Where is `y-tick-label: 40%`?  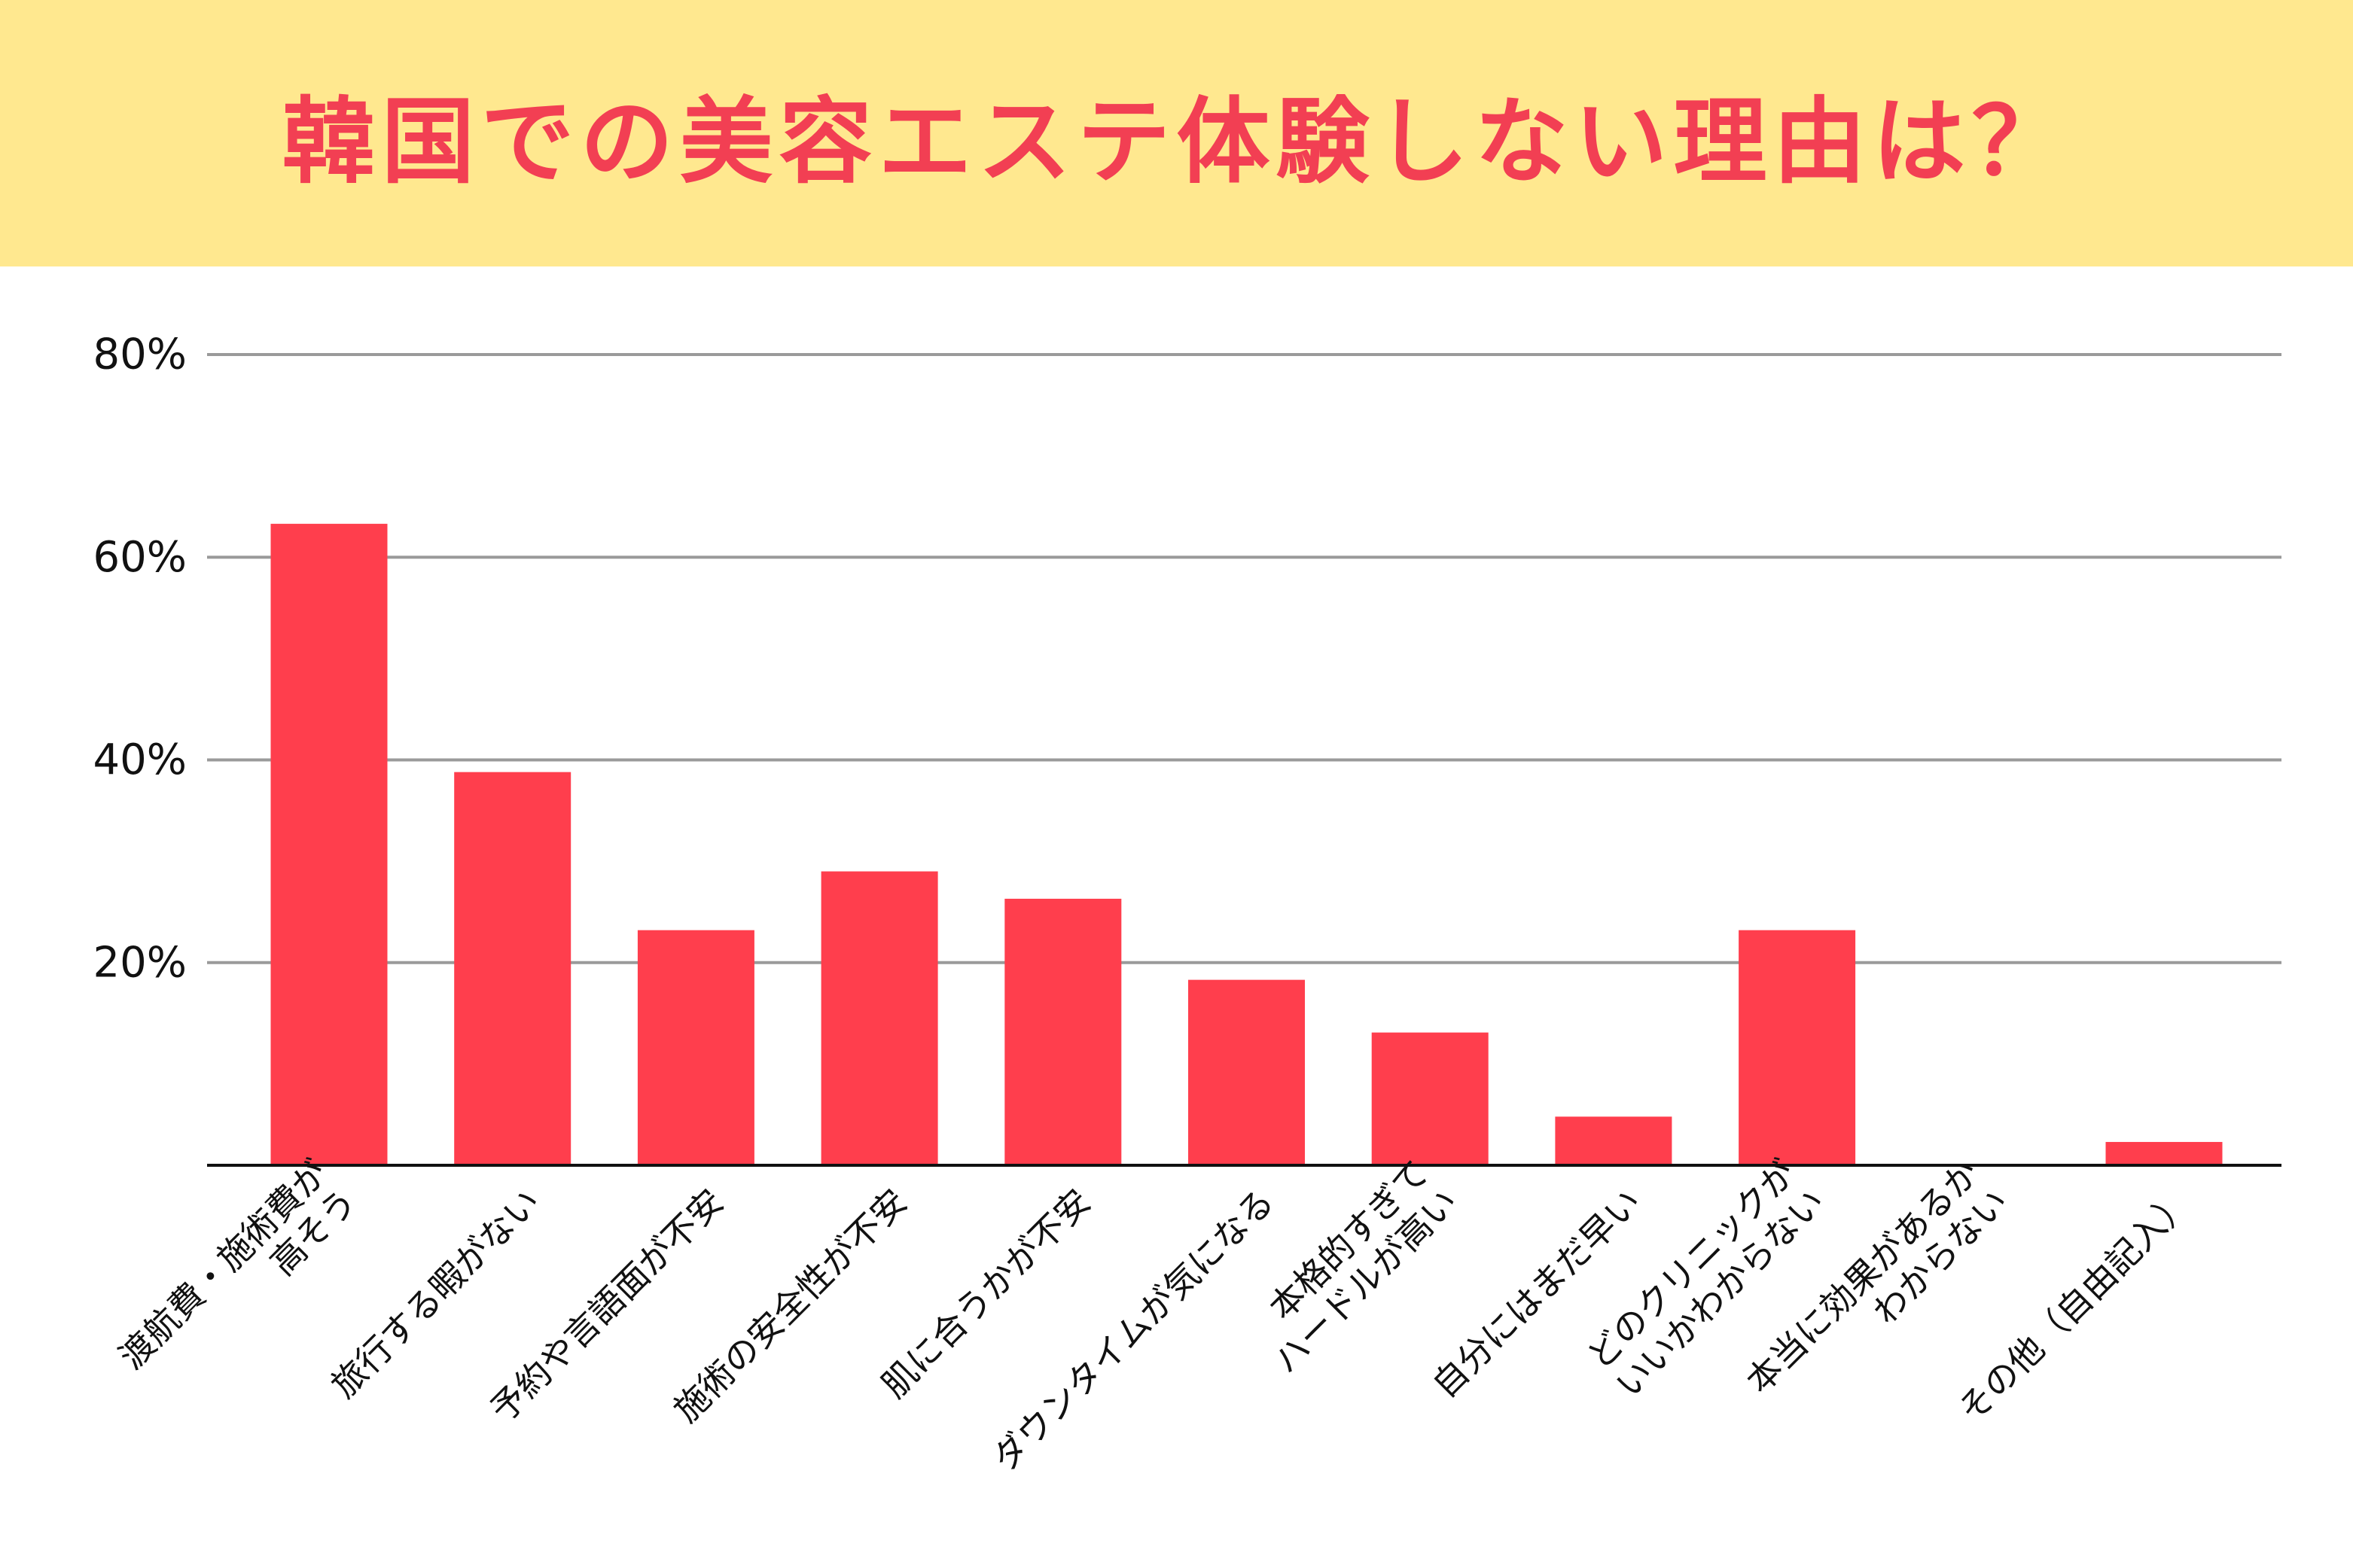
y-tick-label: 40% is located at coordinates (140, 759).